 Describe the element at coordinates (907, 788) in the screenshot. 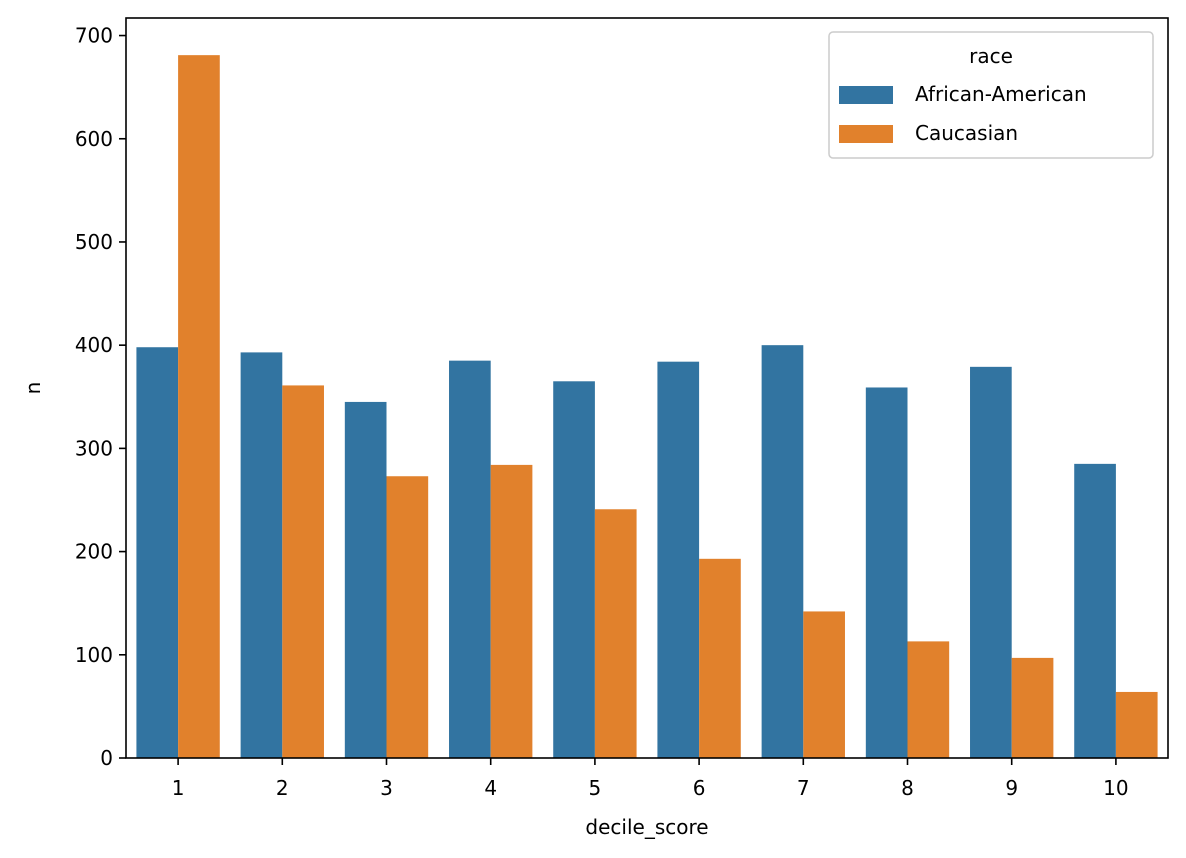

I see `x-tick-label: 8` at that location.